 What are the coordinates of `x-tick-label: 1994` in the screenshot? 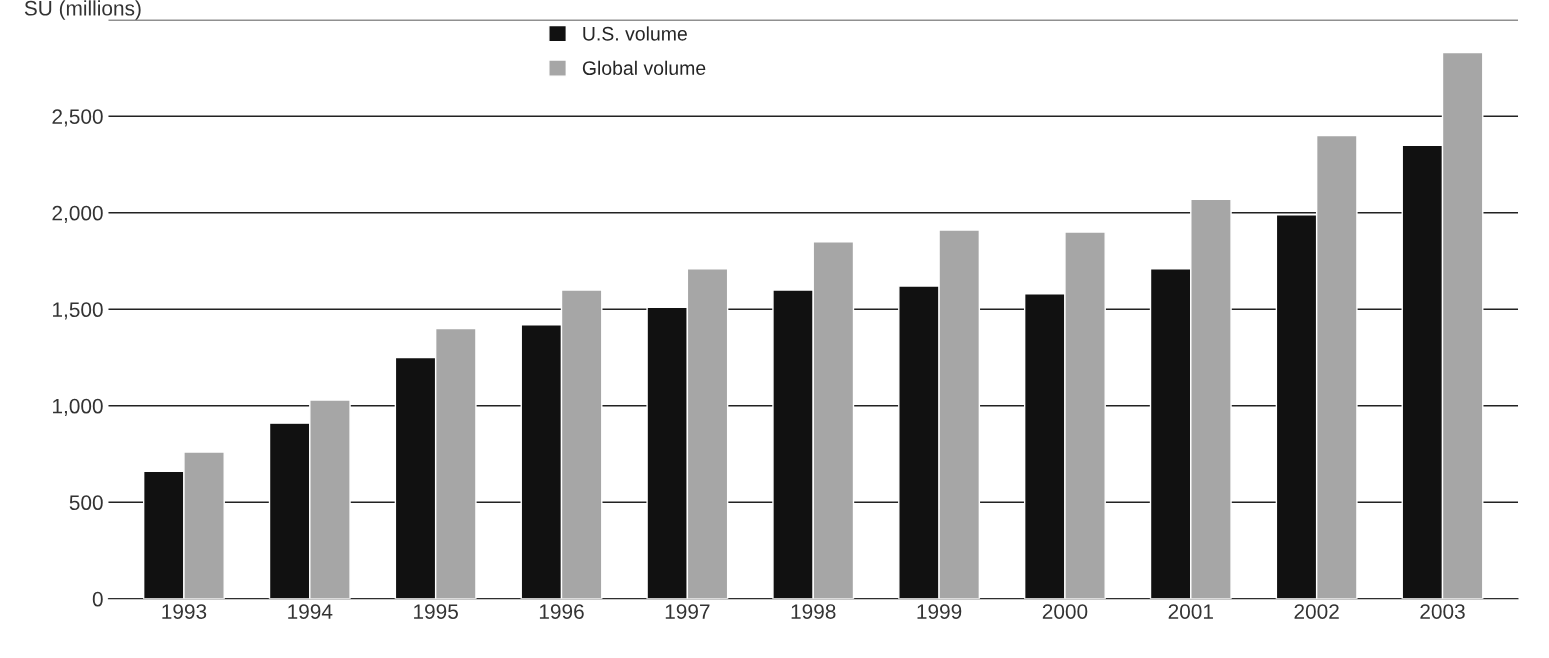 It's located at (310, 611).